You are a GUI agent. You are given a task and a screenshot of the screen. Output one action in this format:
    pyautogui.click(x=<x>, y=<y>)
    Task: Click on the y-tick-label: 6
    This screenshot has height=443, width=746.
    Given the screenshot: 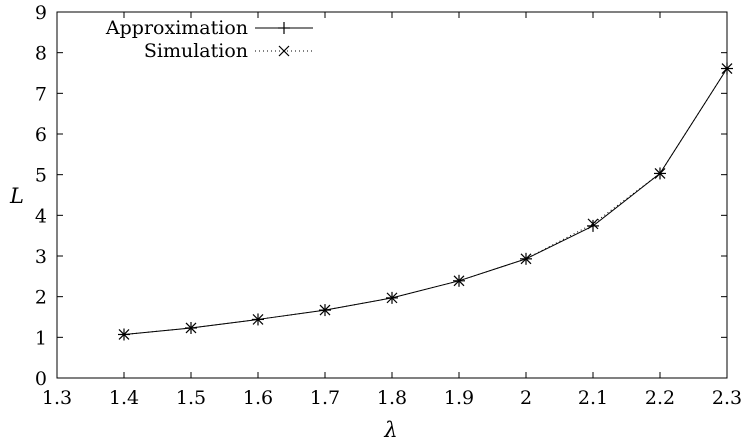 What is the action you would take?
    pyautogui.click(x=41, y=135)
    